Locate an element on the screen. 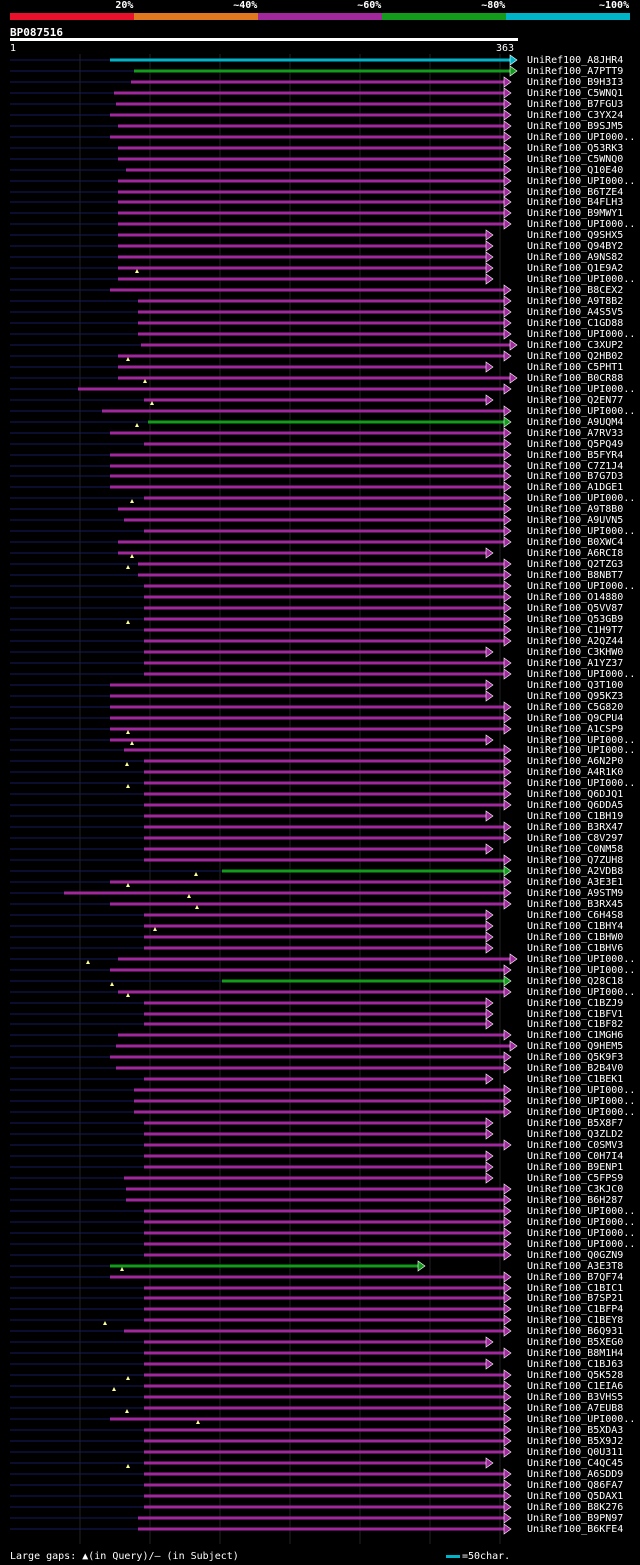 The height and width of the screenshot is (1565, 640). hit-label: UniRef100_B3RX47 is located at coordinates (575, 827).